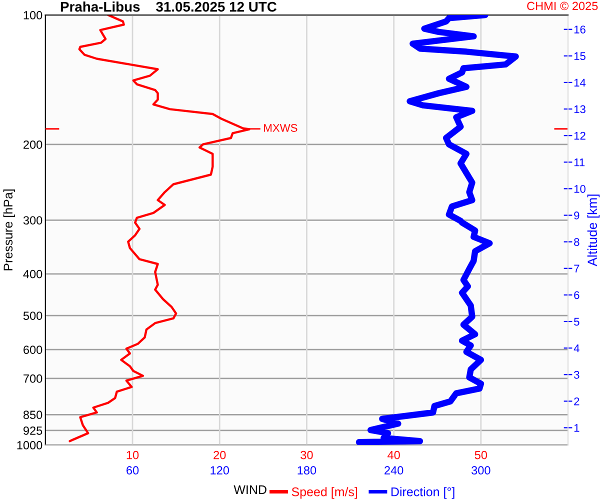 The image size is (600, 500). Describe the element at coordinates (220, 470) in the screenshot. I see `x2-tick-label: 120` at that location.